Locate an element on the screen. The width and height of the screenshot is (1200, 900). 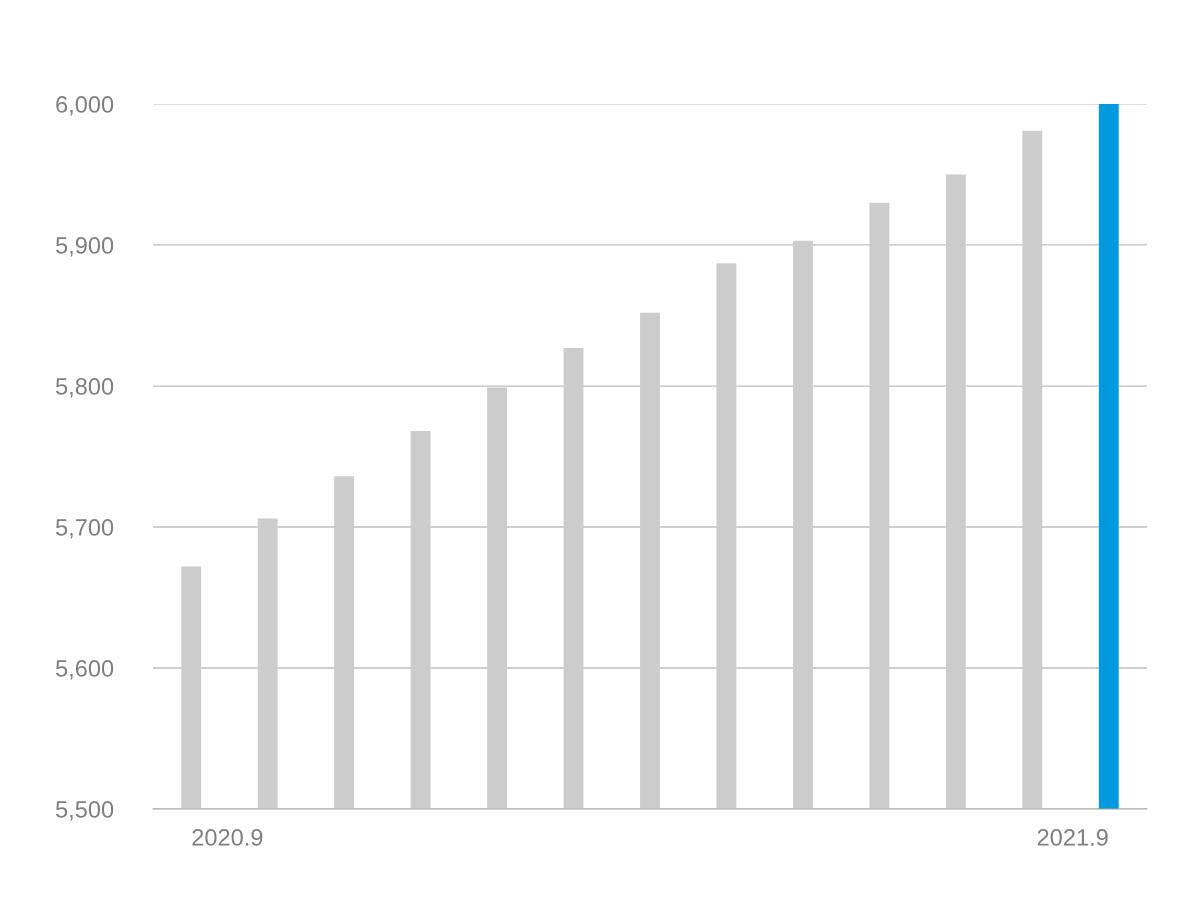
y-tick-label: 5,900 is located at coordinates (84, 247).